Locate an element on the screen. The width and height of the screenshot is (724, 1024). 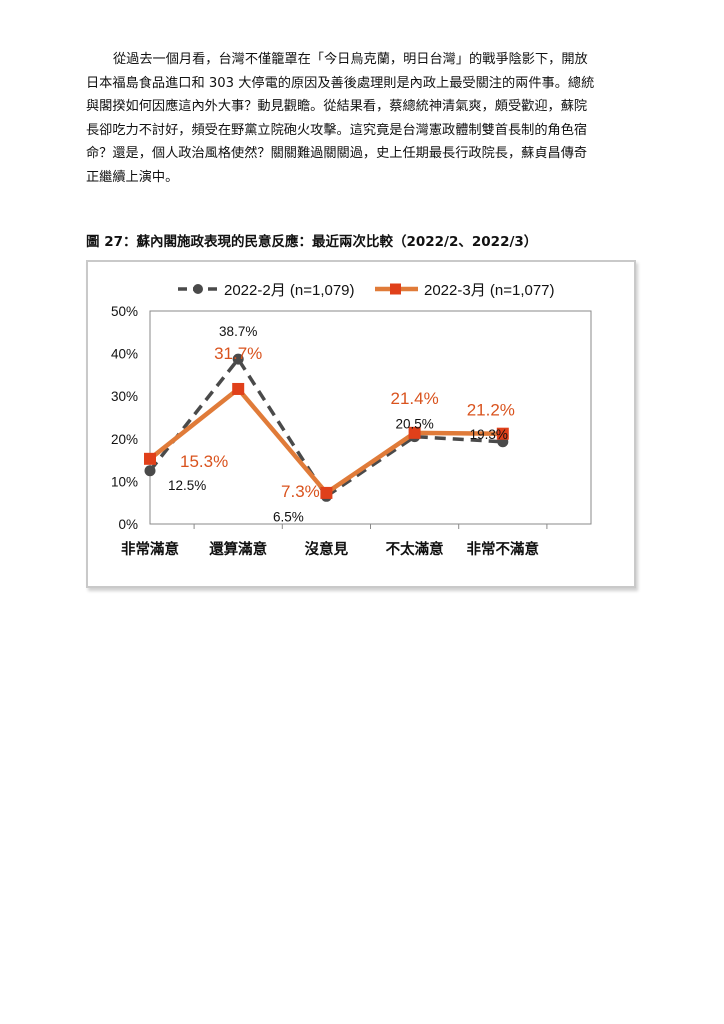
x-tick-label: 還算滿意 is located at coordinates (238, 549).